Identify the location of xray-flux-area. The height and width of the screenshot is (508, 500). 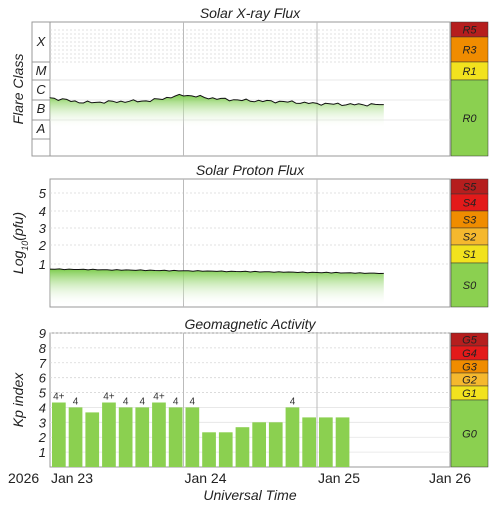
(216, 110).